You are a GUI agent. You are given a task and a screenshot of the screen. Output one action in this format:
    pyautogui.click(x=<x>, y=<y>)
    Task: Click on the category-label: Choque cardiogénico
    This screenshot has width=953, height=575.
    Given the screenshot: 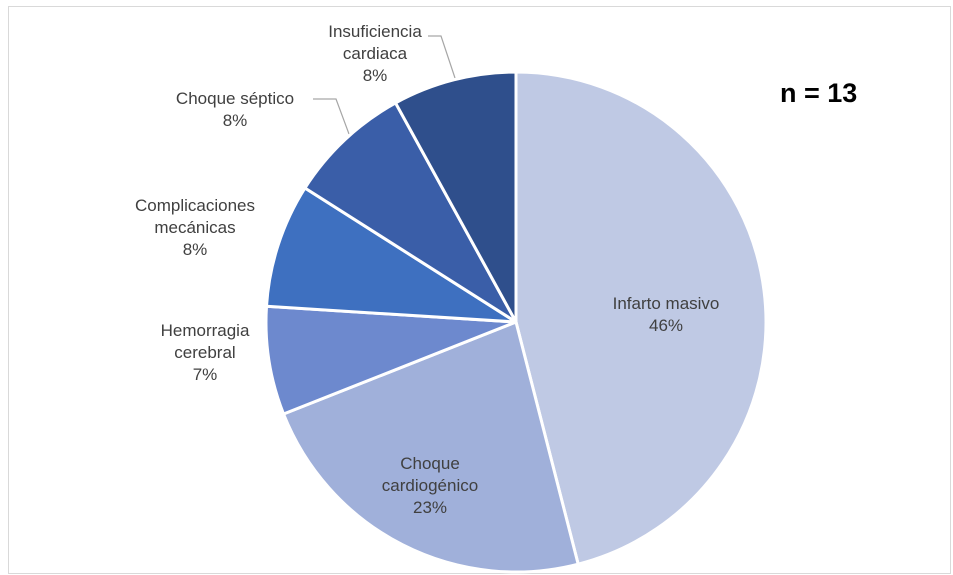 What is the action you would take?
    pyautogui.click(x=430, y=474)
    